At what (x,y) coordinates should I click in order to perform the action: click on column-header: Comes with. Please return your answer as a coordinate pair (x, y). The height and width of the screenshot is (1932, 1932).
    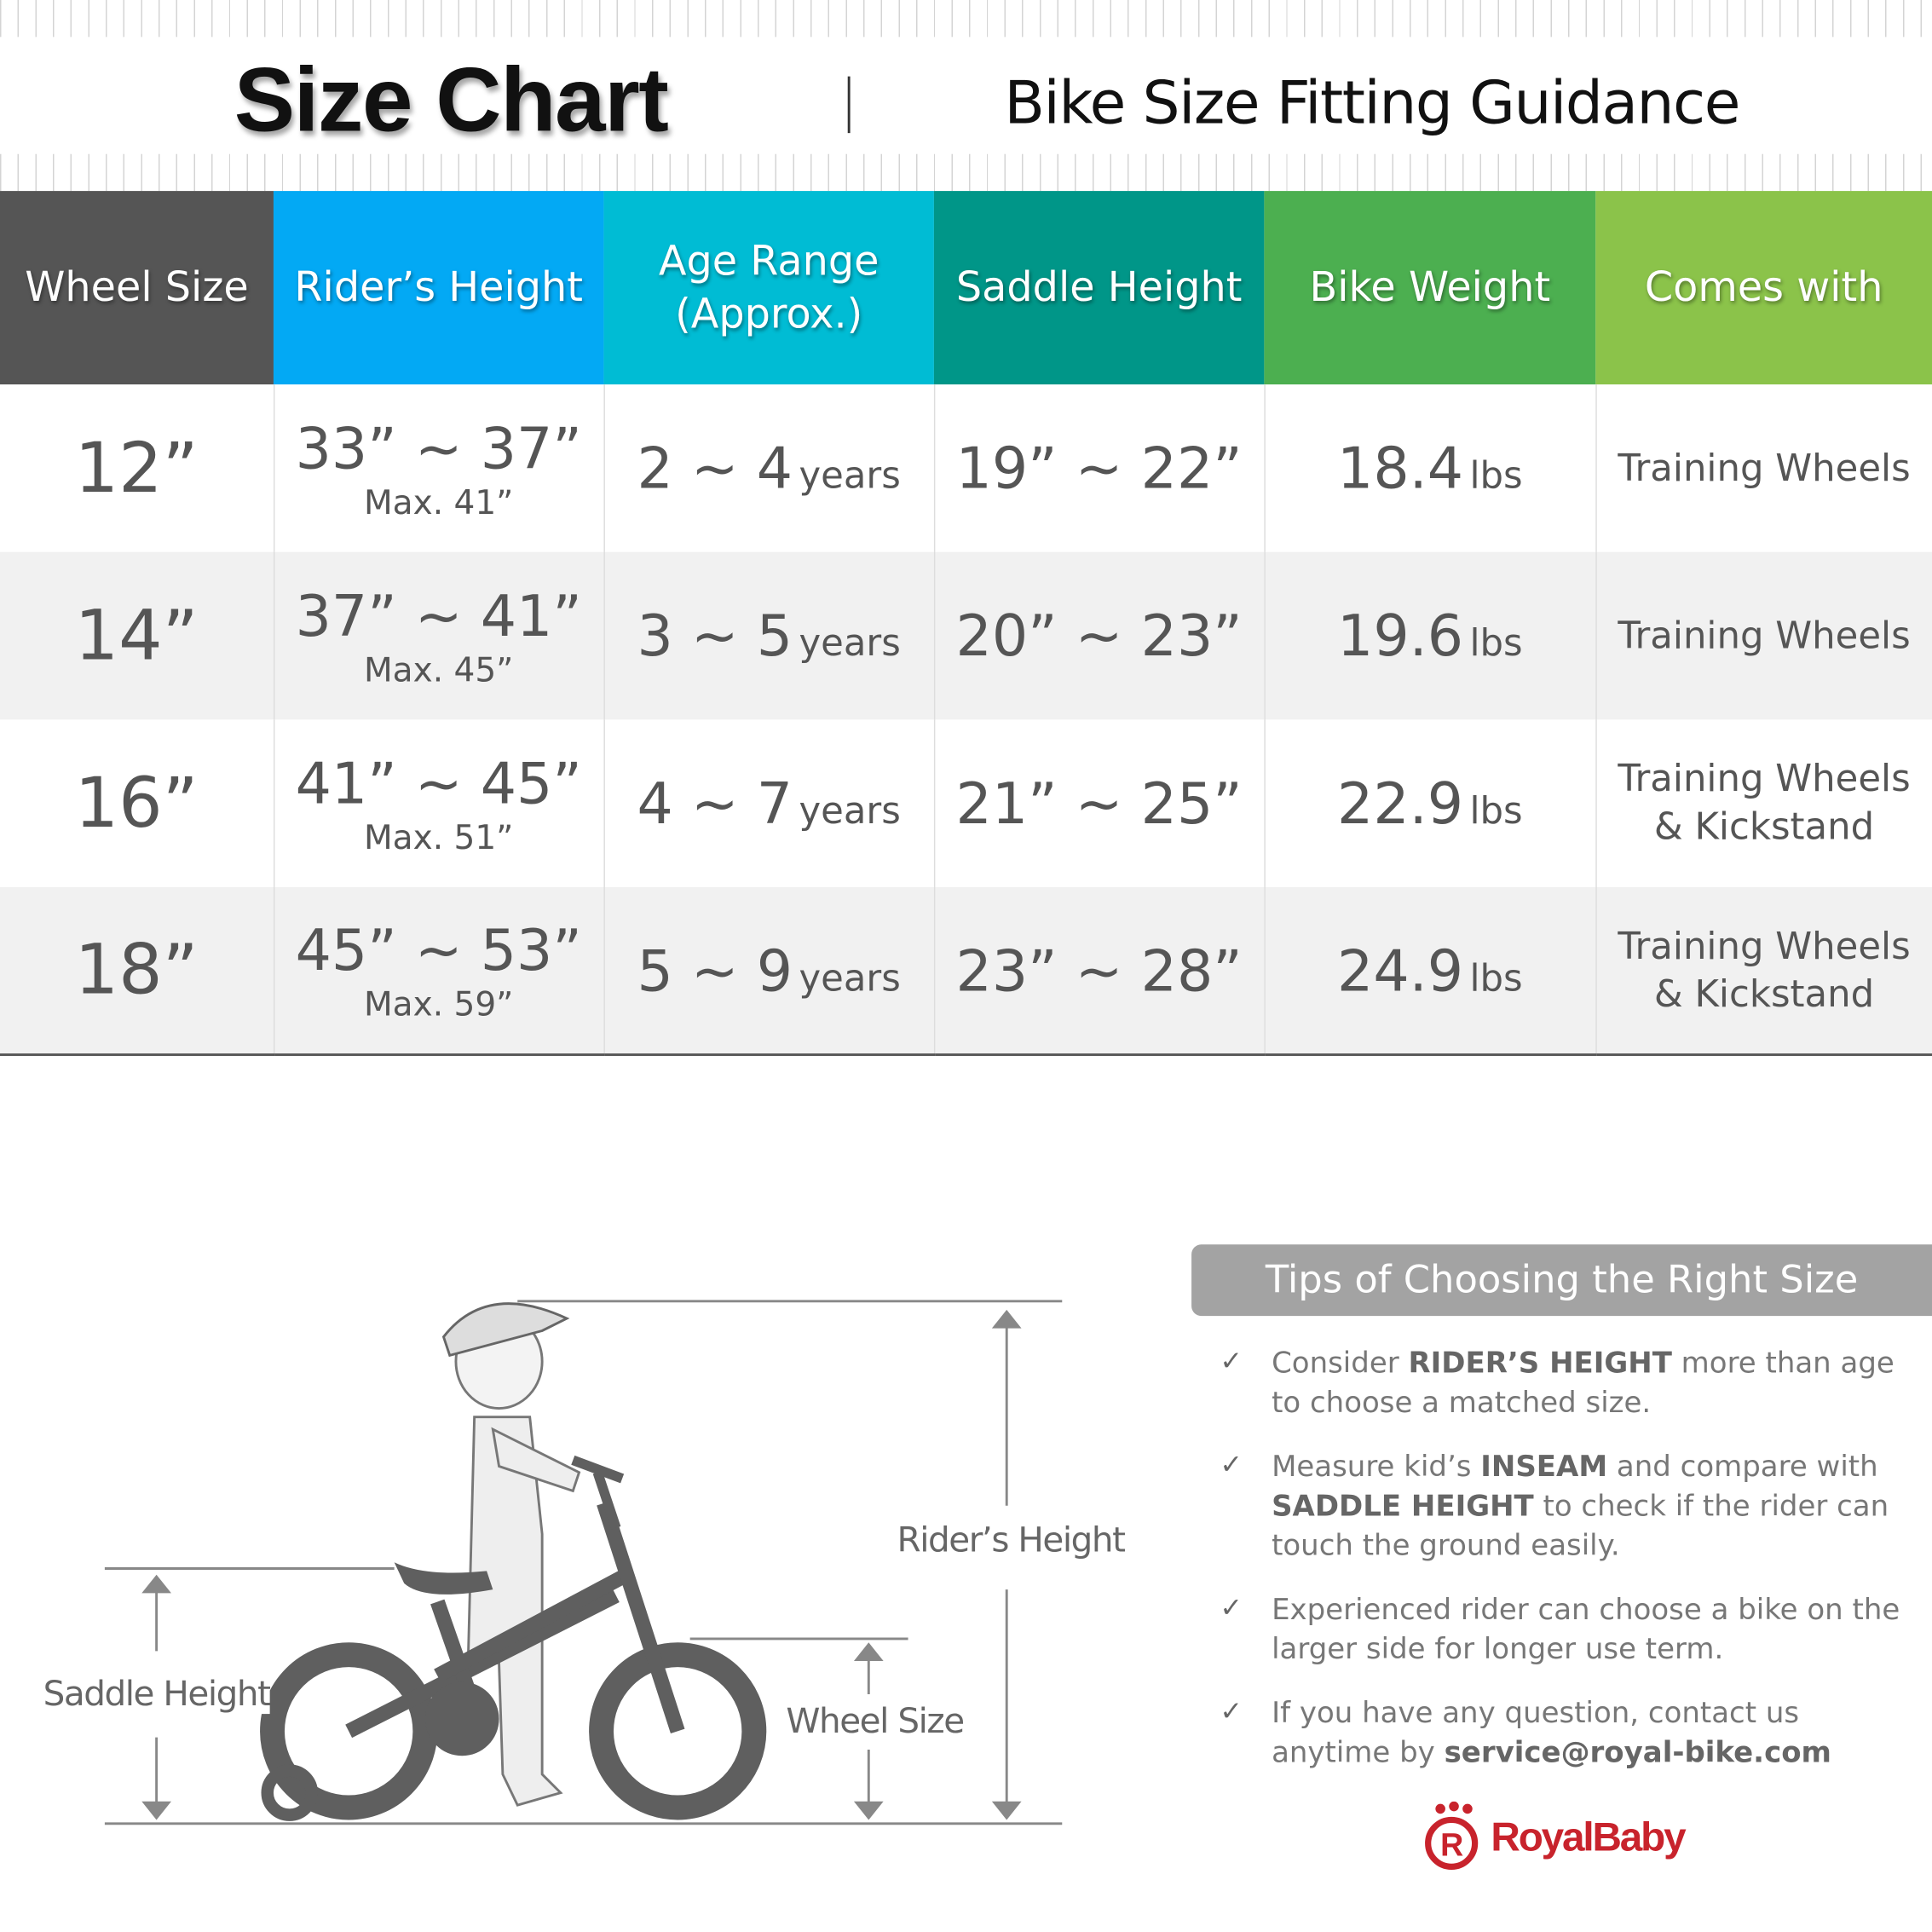
    Looking at the image, I should click on (1764, 288).